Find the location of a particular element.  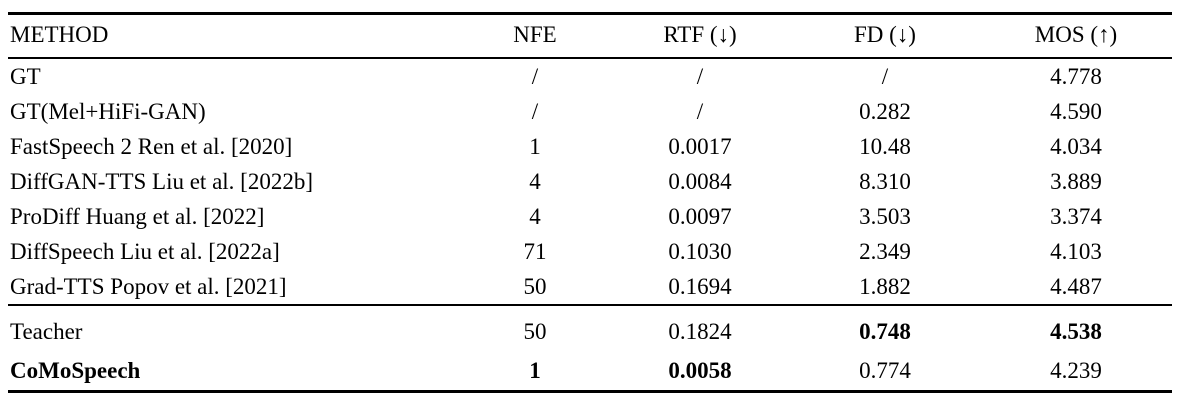

cell-fd: / is located at coordinates (885, 76).